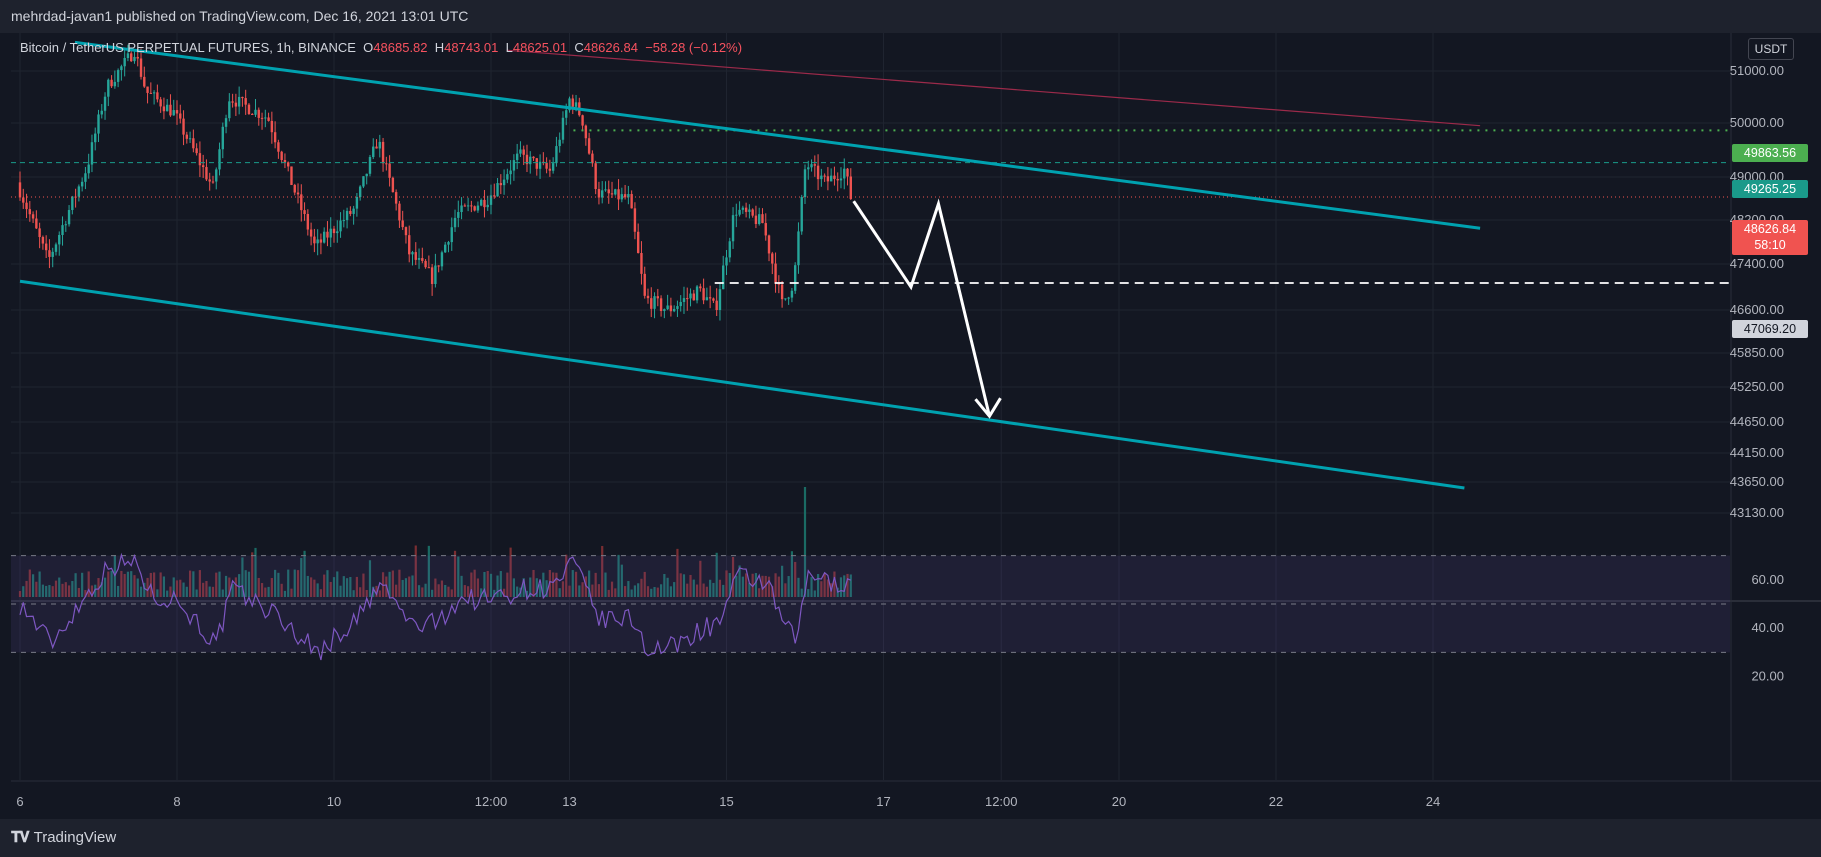 The image size is (1821, 857). Describe the element at coordinates (1757, 309) in the screenshot. I see `price-axis-label: 46600.00` at that location.